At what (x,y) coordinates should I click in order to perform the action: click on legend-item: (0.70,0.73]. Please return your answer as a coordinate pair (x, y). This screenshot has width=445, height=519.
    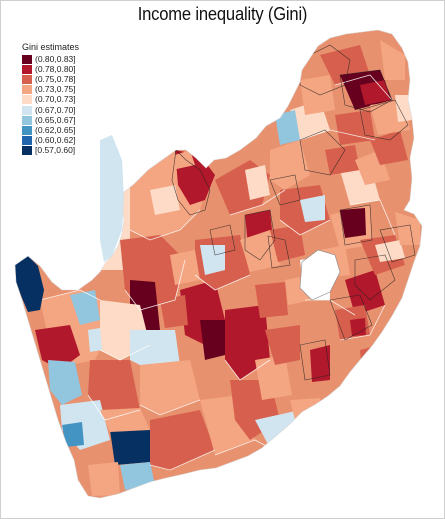
    Looking at the image, I should click on (72, 100).